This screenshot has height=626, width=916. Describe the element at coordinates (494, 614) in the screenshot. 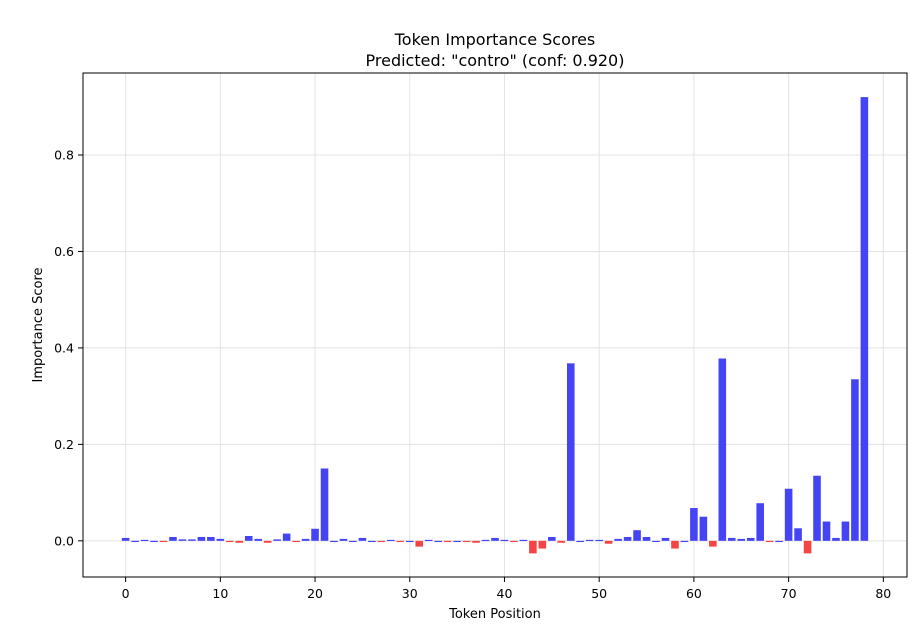

I see `x-axis-label: Token Position` at that location.